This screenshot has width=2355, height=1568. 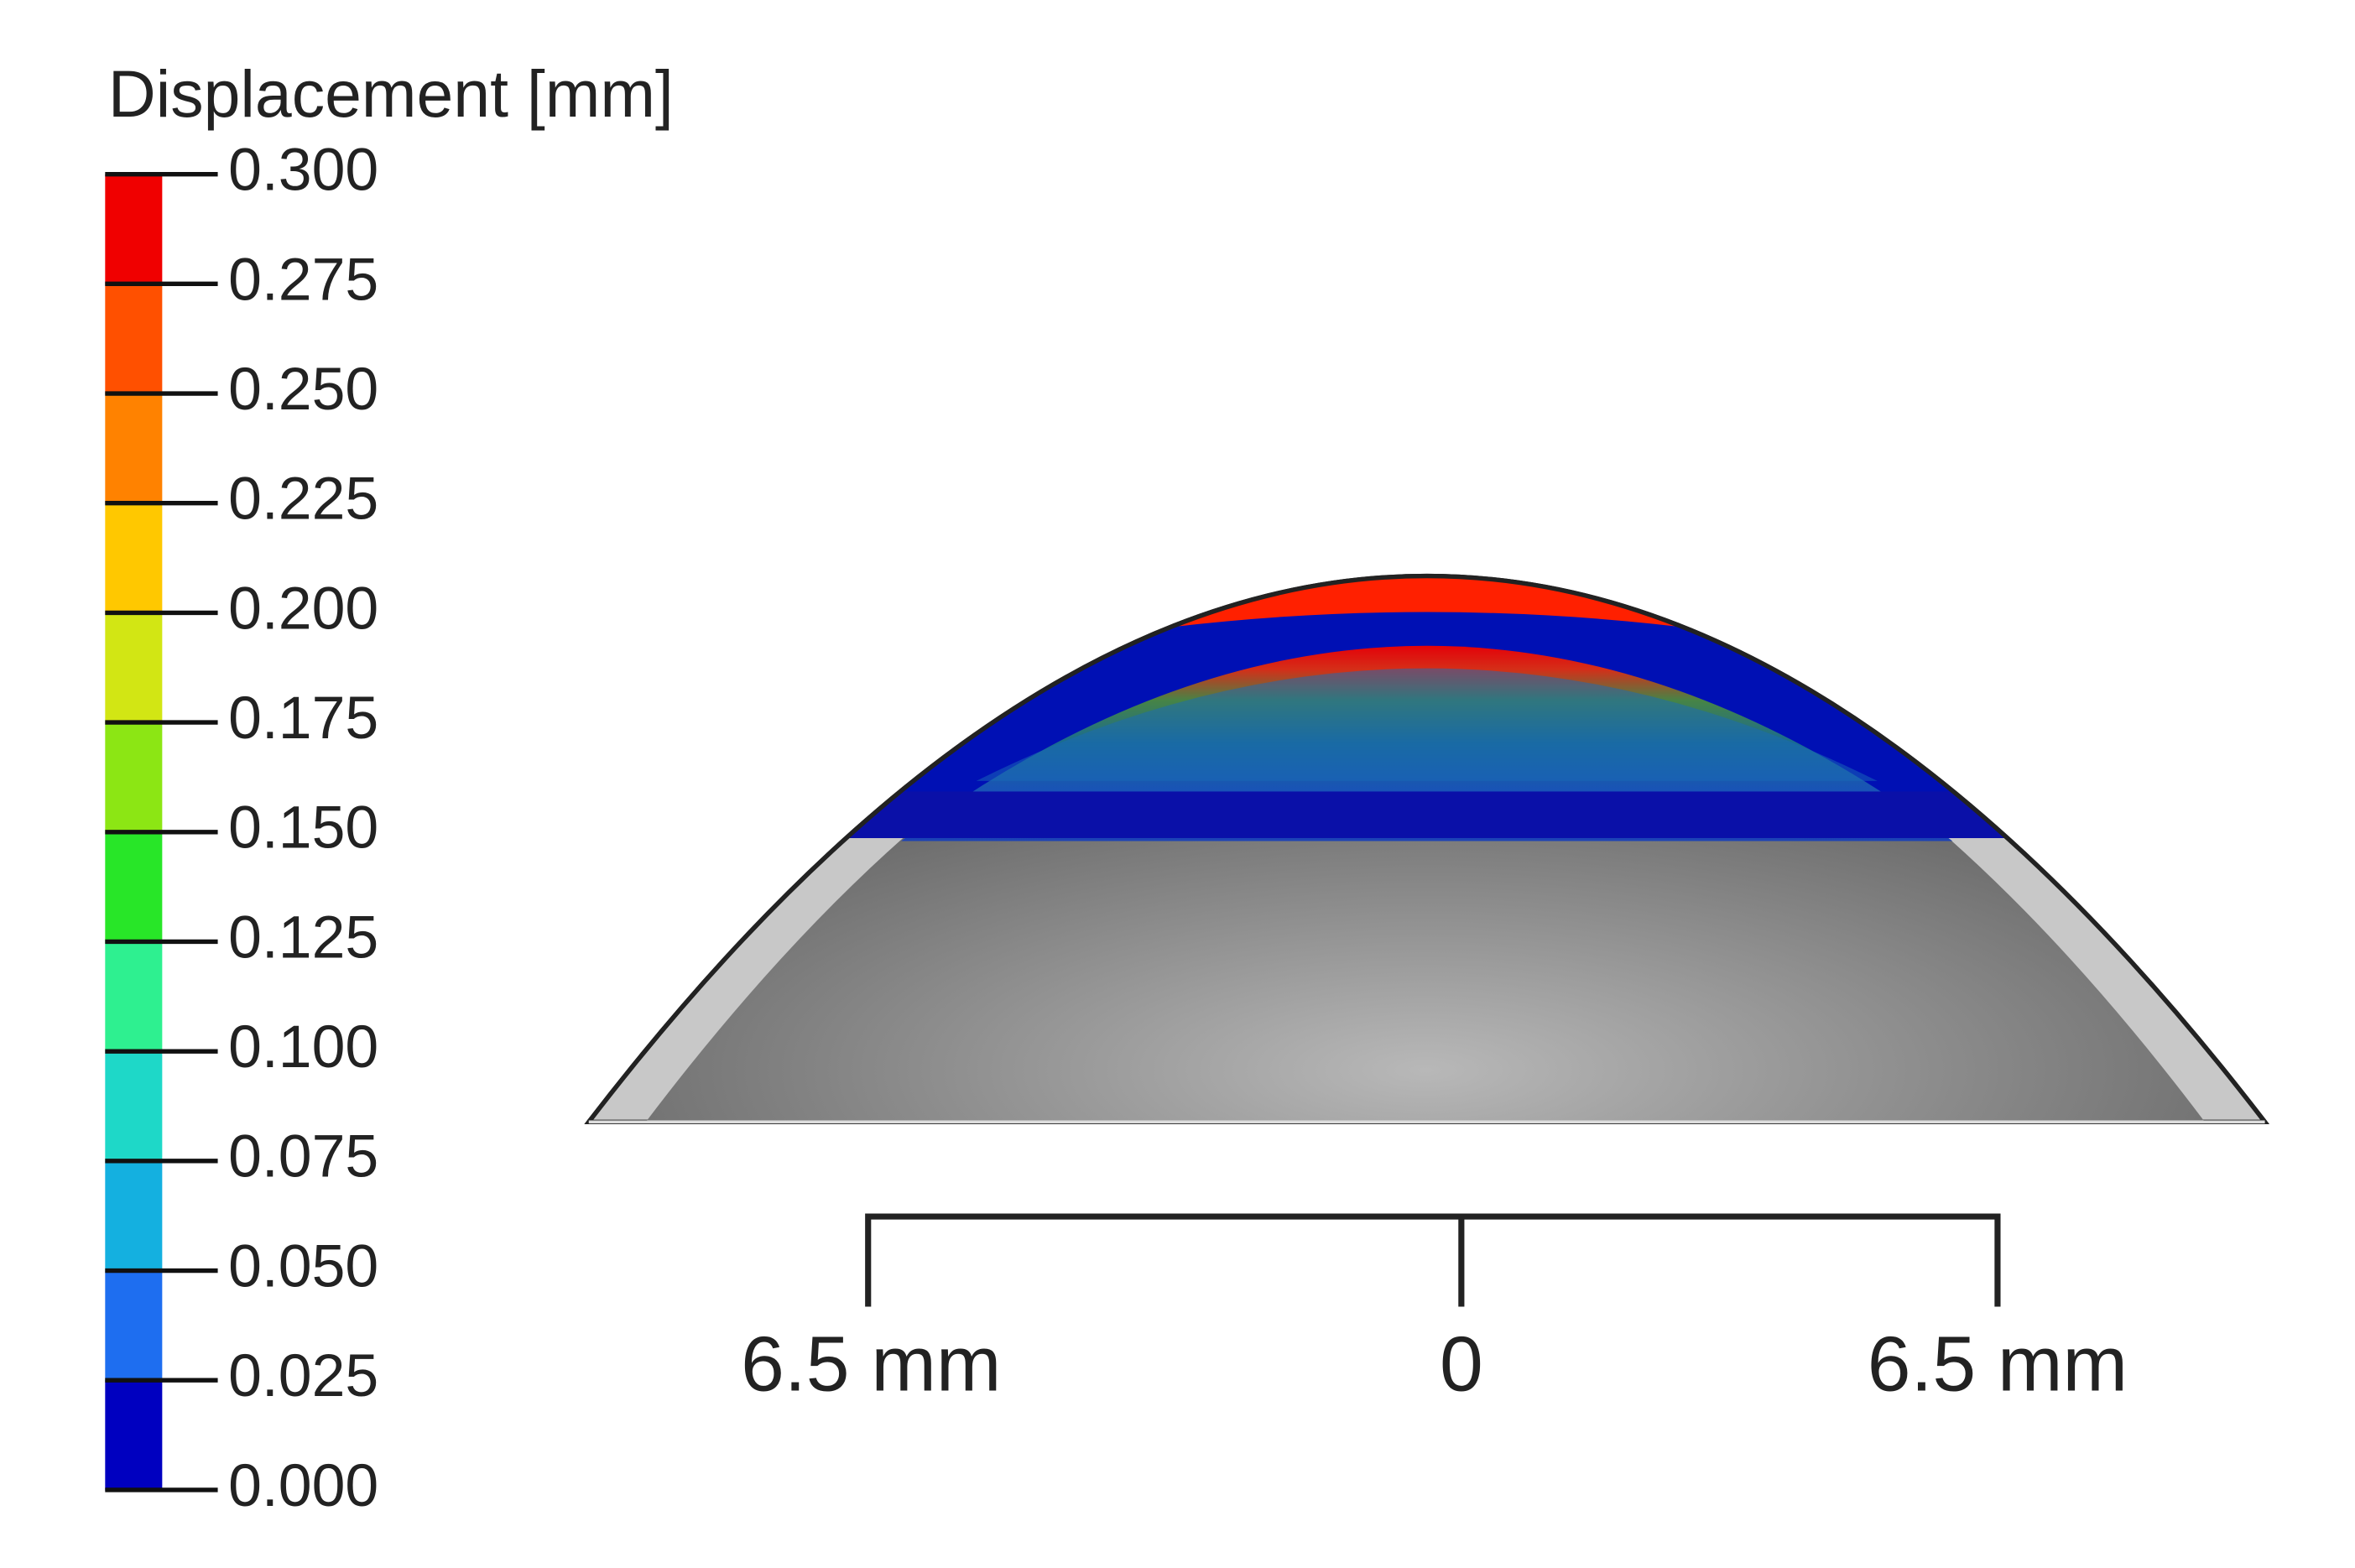 I want to click on colorbar-tick-label: 0.250, so click(x=303, y=390).